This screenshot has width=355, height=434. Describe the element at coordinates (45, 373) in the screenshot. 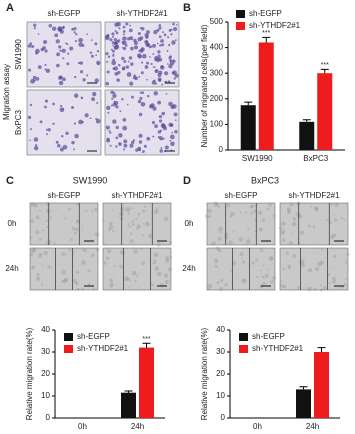

I see `y-tick-label: 20` at that location.